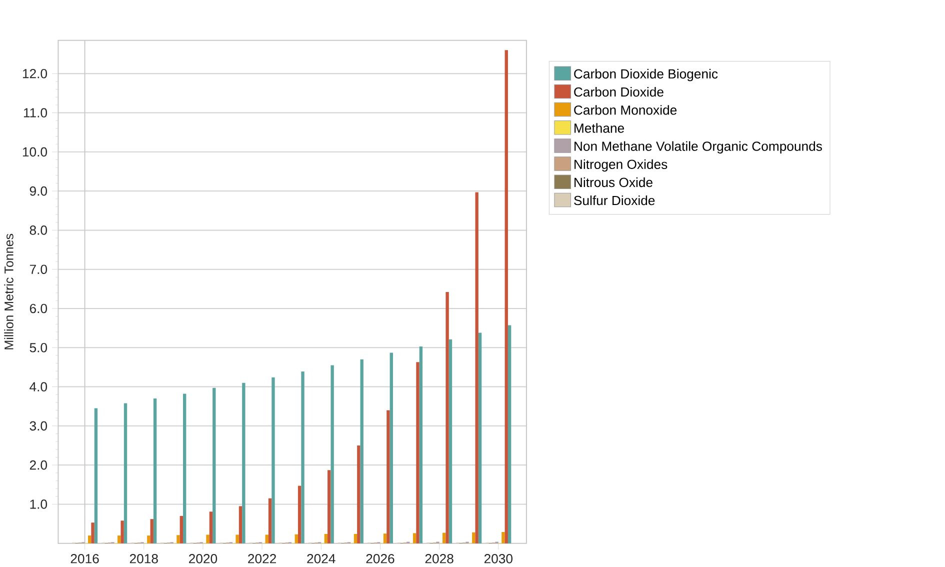 The image size is (945, 567). I want to click on legend-label: Sulfur Dioxide, so click(614, 200).